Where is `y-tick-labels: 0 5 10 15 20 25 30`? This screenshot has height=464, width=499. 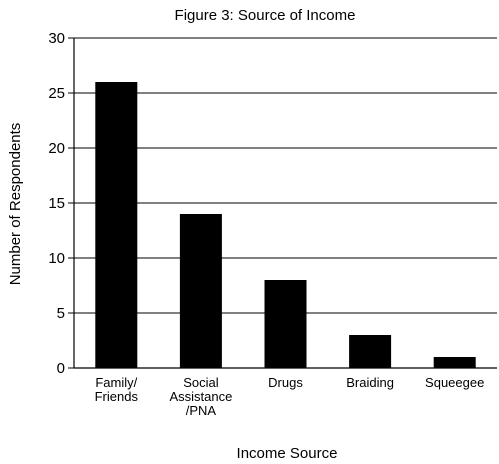
y-tick-labels: 0 5 10 15 20 25 30 is located at coordinates (56, 203).